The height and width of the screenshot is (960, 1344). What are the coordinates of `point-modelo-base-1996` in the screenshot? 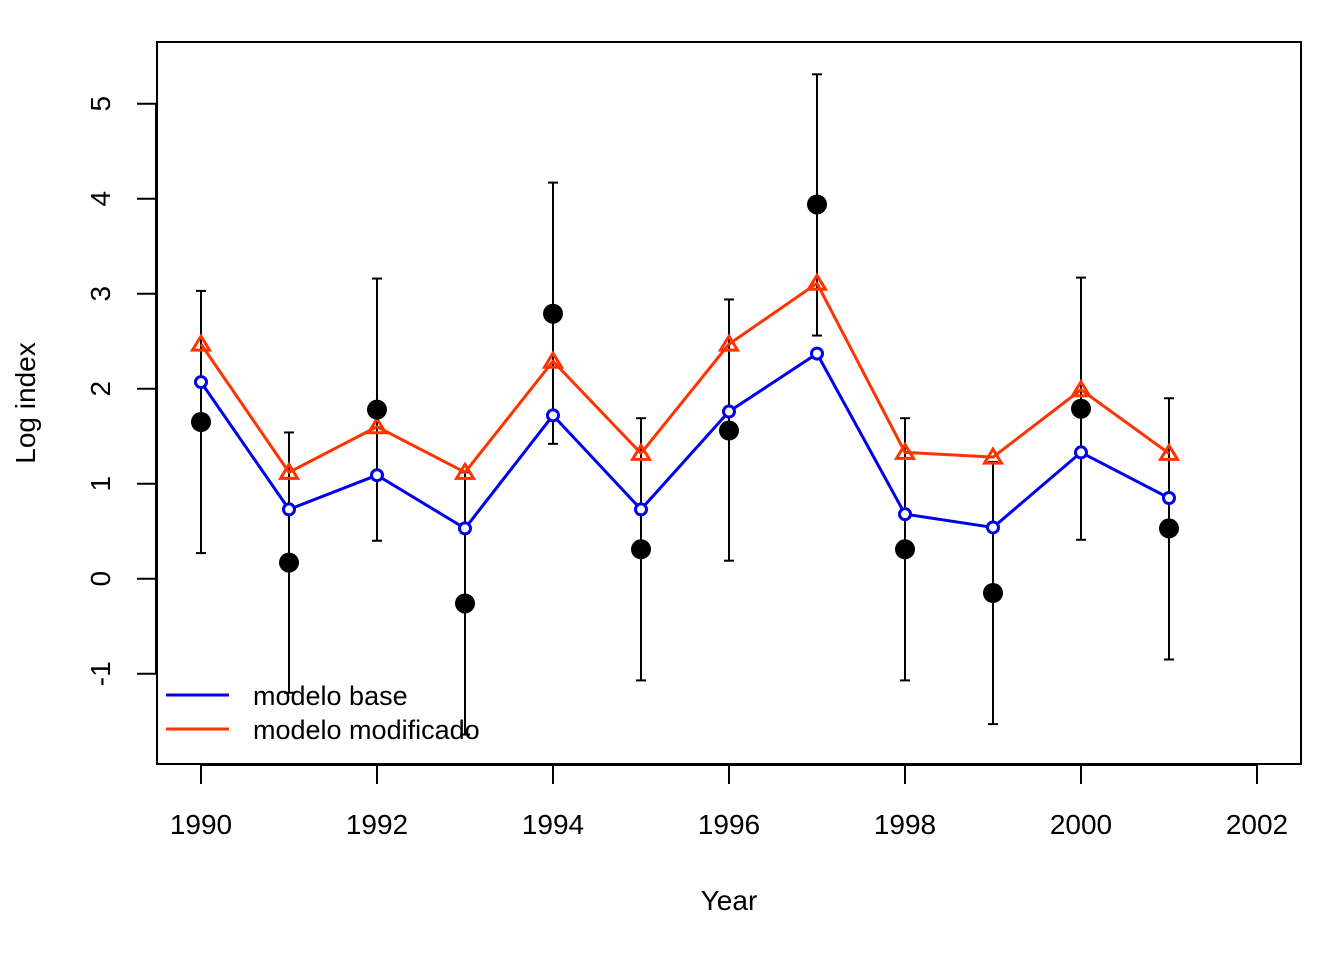 It's located at (729, 411).